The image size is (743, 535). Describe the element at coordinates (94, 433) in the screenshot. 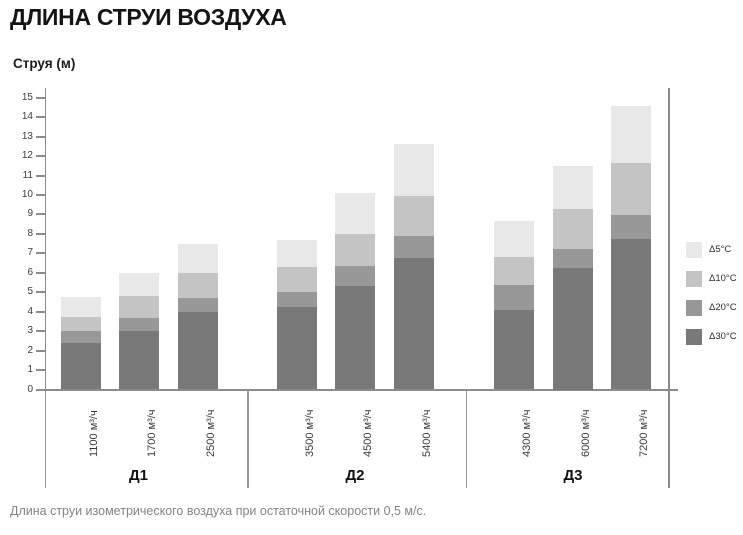

I see `bar-label: 1100 м³/ч` at that location.